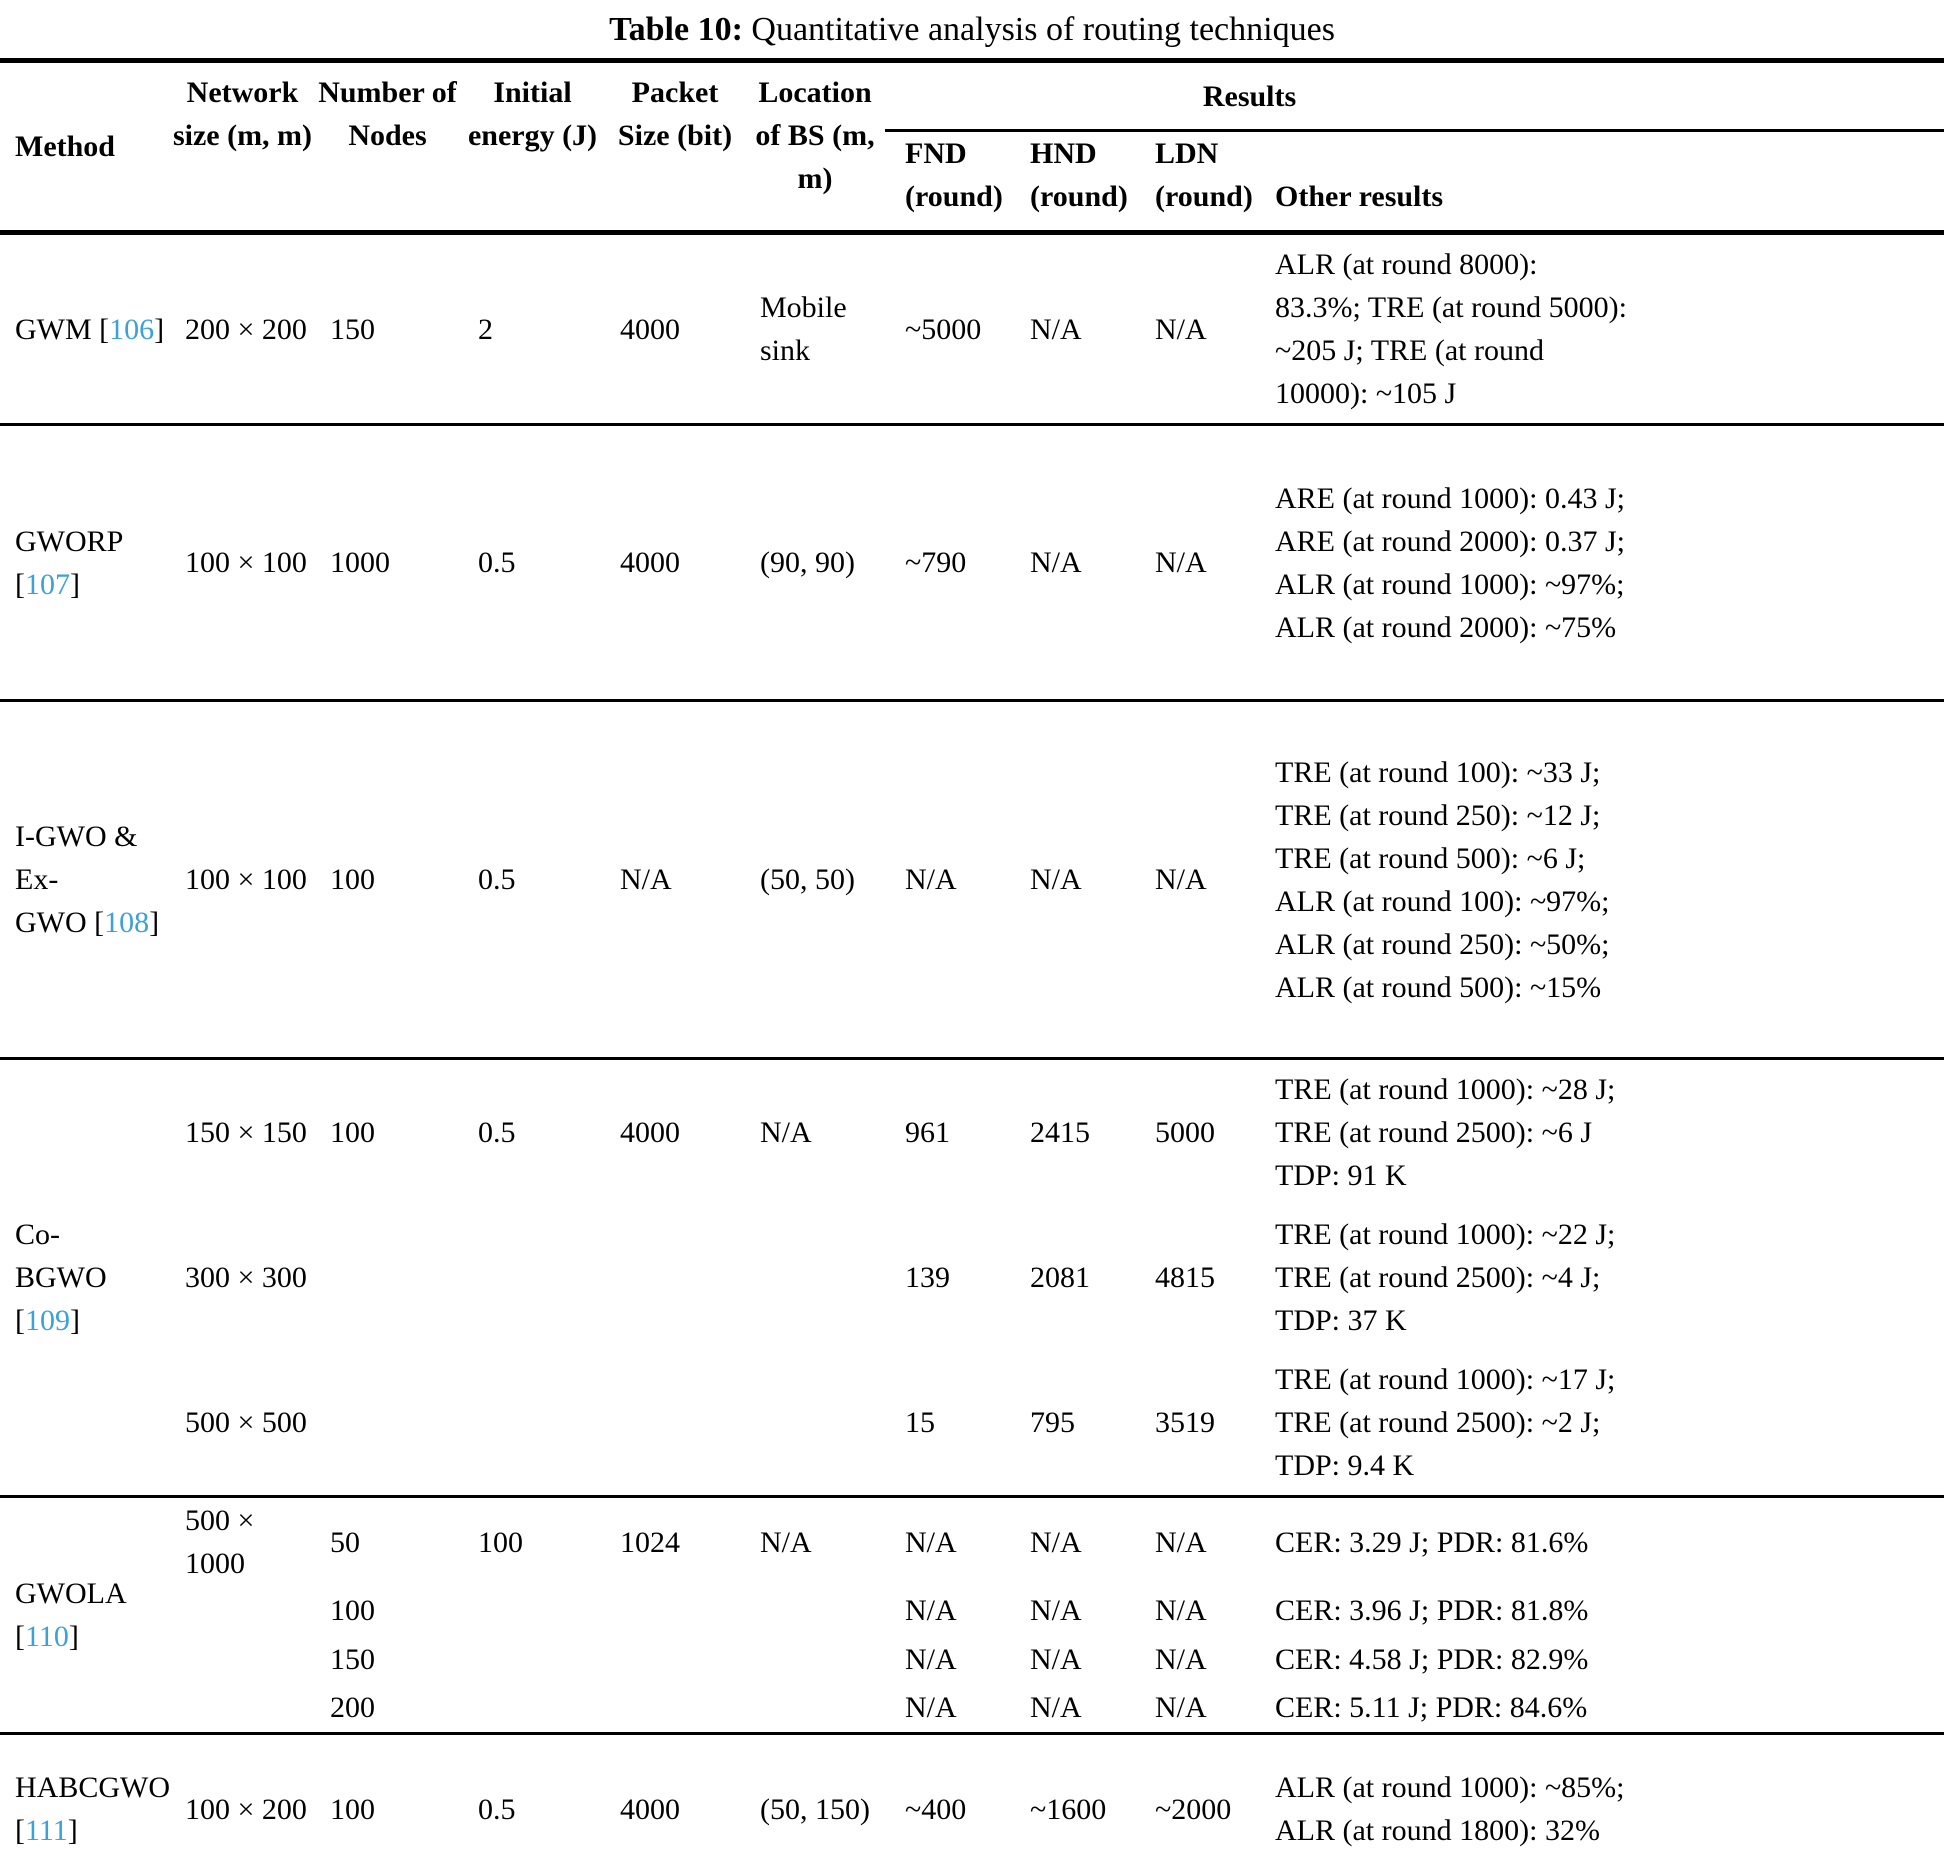  I want to click on table-row: 150 N/A N/A N/A CER: 4.58 J; PDR: 82.9%, so click(972, 1659).